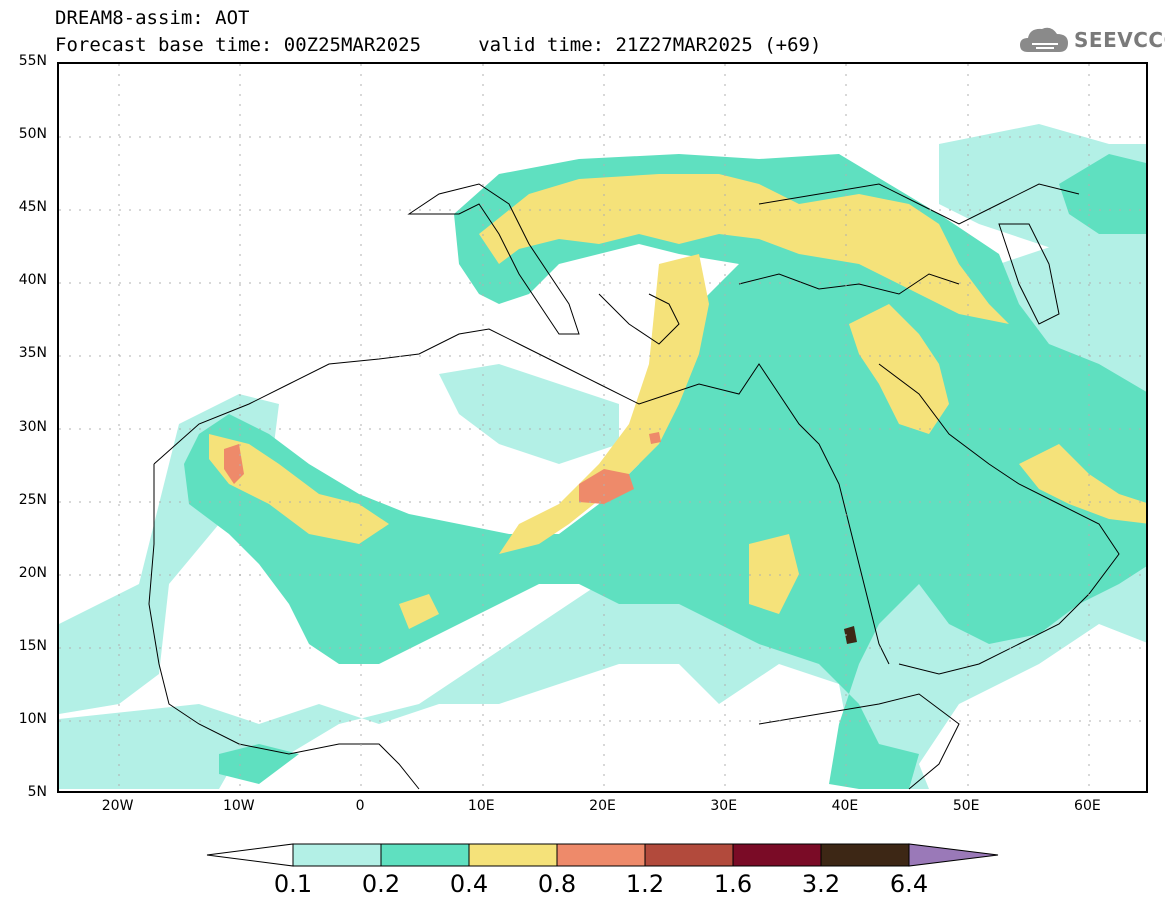  I want to click on colorbar-under-arrow, so click(250, 855).